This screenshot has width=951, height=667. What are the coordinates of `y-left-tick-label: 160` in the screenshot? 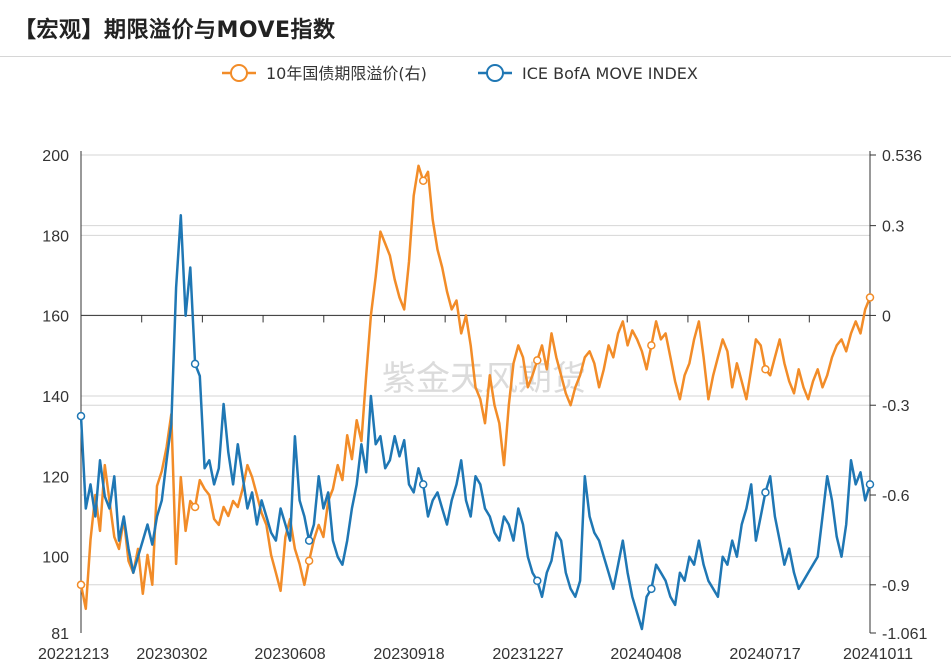 It's located at (55, 317).